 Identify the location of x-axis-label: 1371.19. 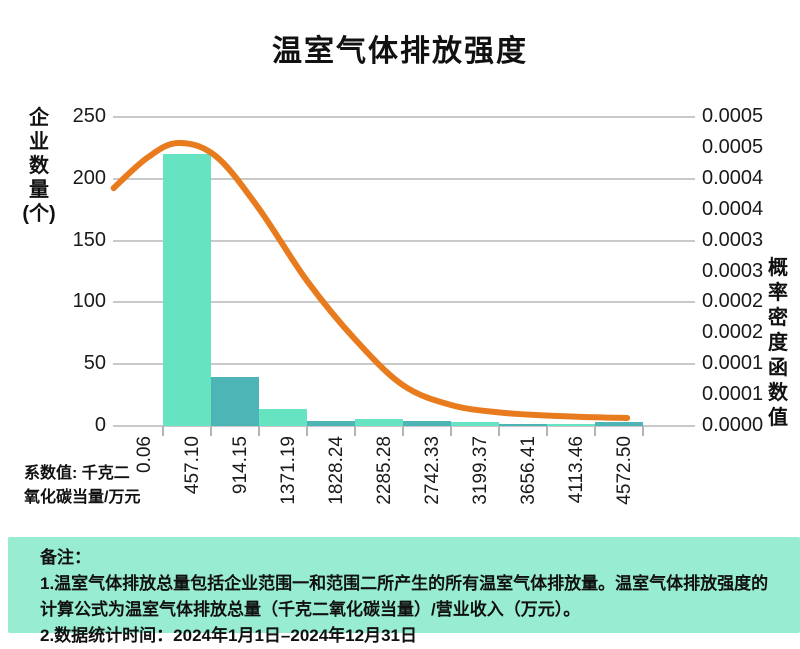
(288, 470).